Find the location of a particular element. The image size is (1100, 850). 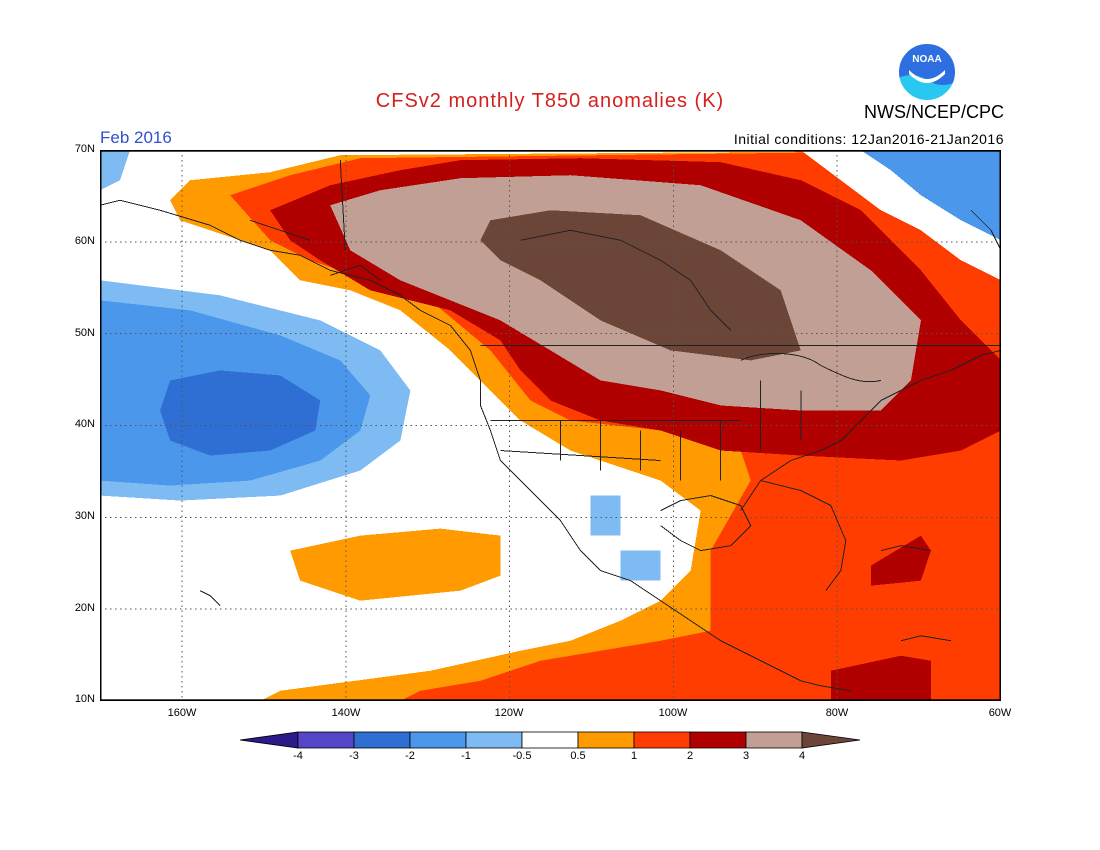

colorbar-tick-label: -3 is located at coordinates (354, 756).